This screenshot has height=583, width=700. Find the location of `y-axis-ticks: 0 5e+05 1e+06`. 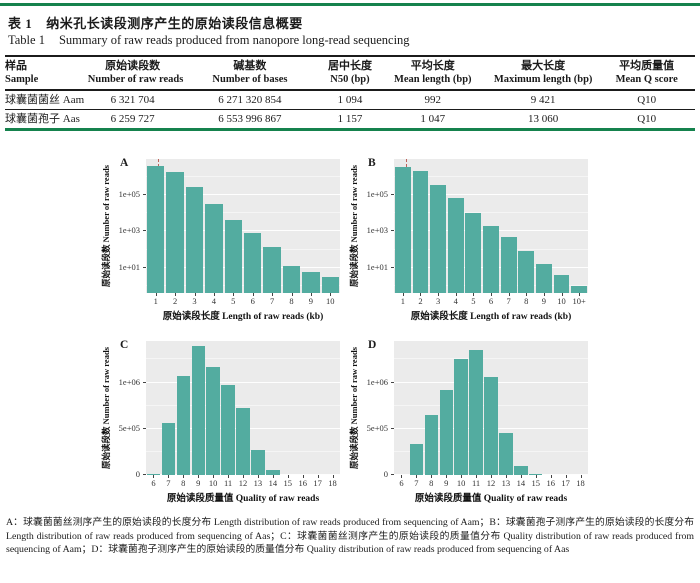

y-axis-ticks: 0 5e+05 1e+06 is located at coordinates (377, 410).